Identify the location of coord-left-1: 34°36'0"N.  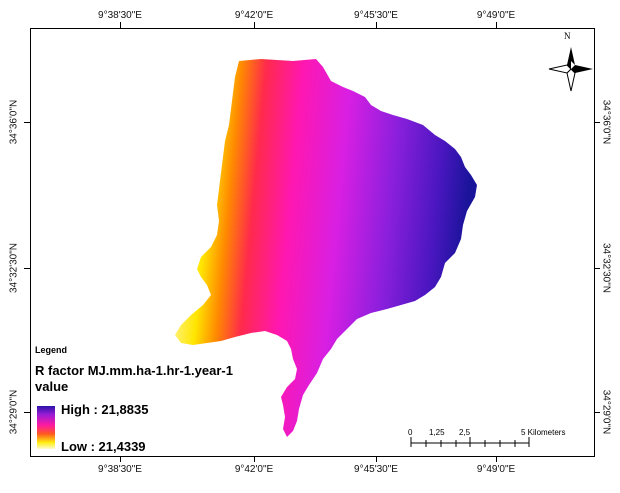
(14, 122).